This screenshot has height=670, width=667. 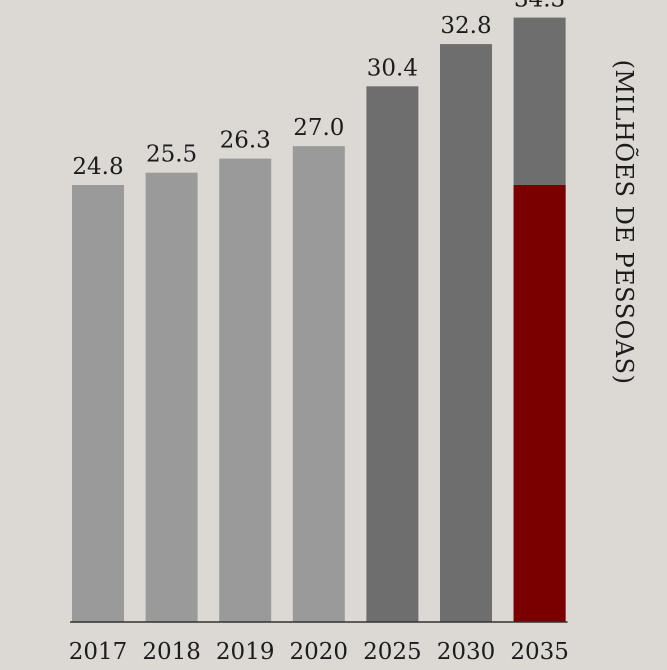 What do you see at coordinates (98, 652) in the screenshot?
I see `x-tick-label-2017: 2017` at bounding box center [98, 652].